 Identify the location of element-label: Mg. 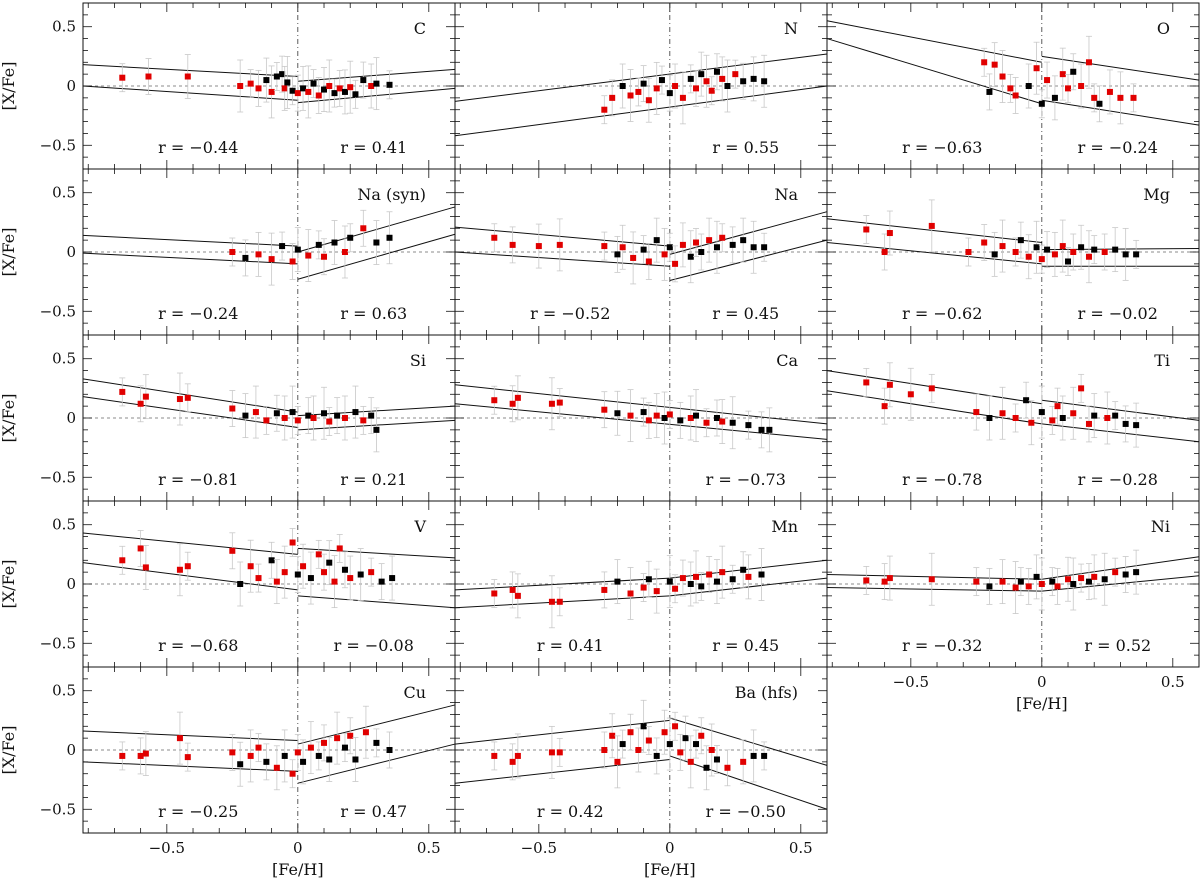
(1156, 194).